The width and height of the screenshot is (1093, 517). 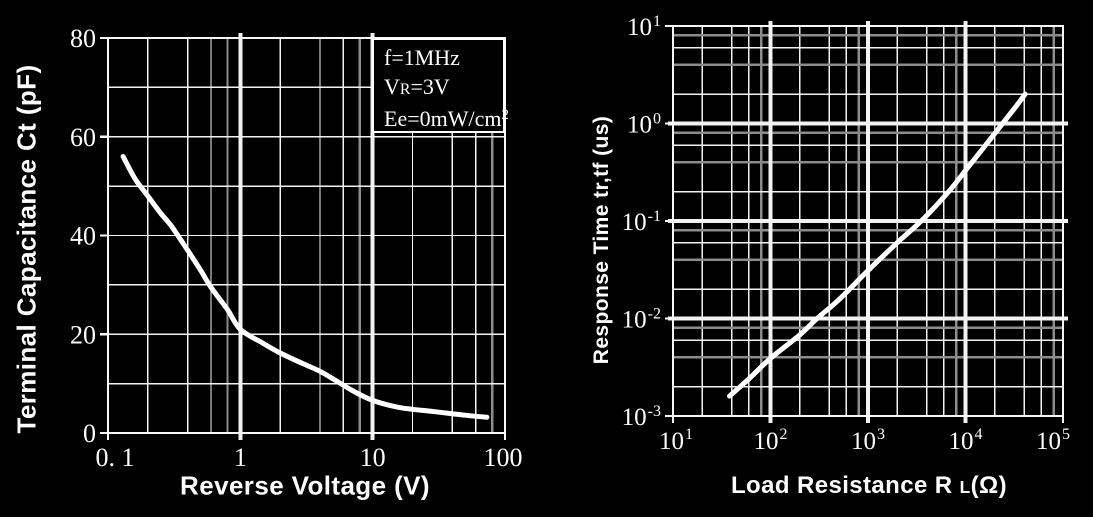 I want to click on y-tick-label: 20, so click(x=83, y=334).